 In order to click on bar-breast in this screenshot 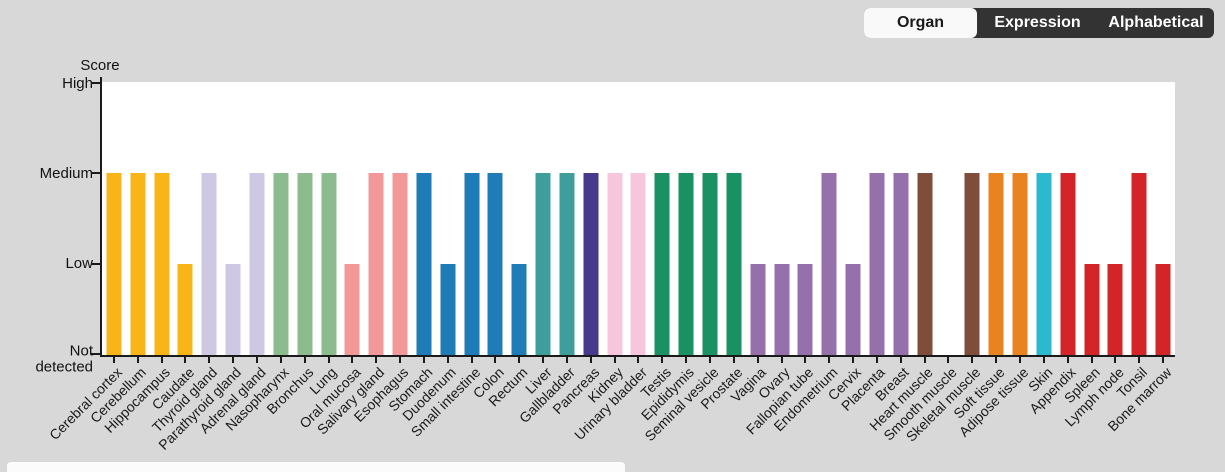, I will do `click(901, 264)`.